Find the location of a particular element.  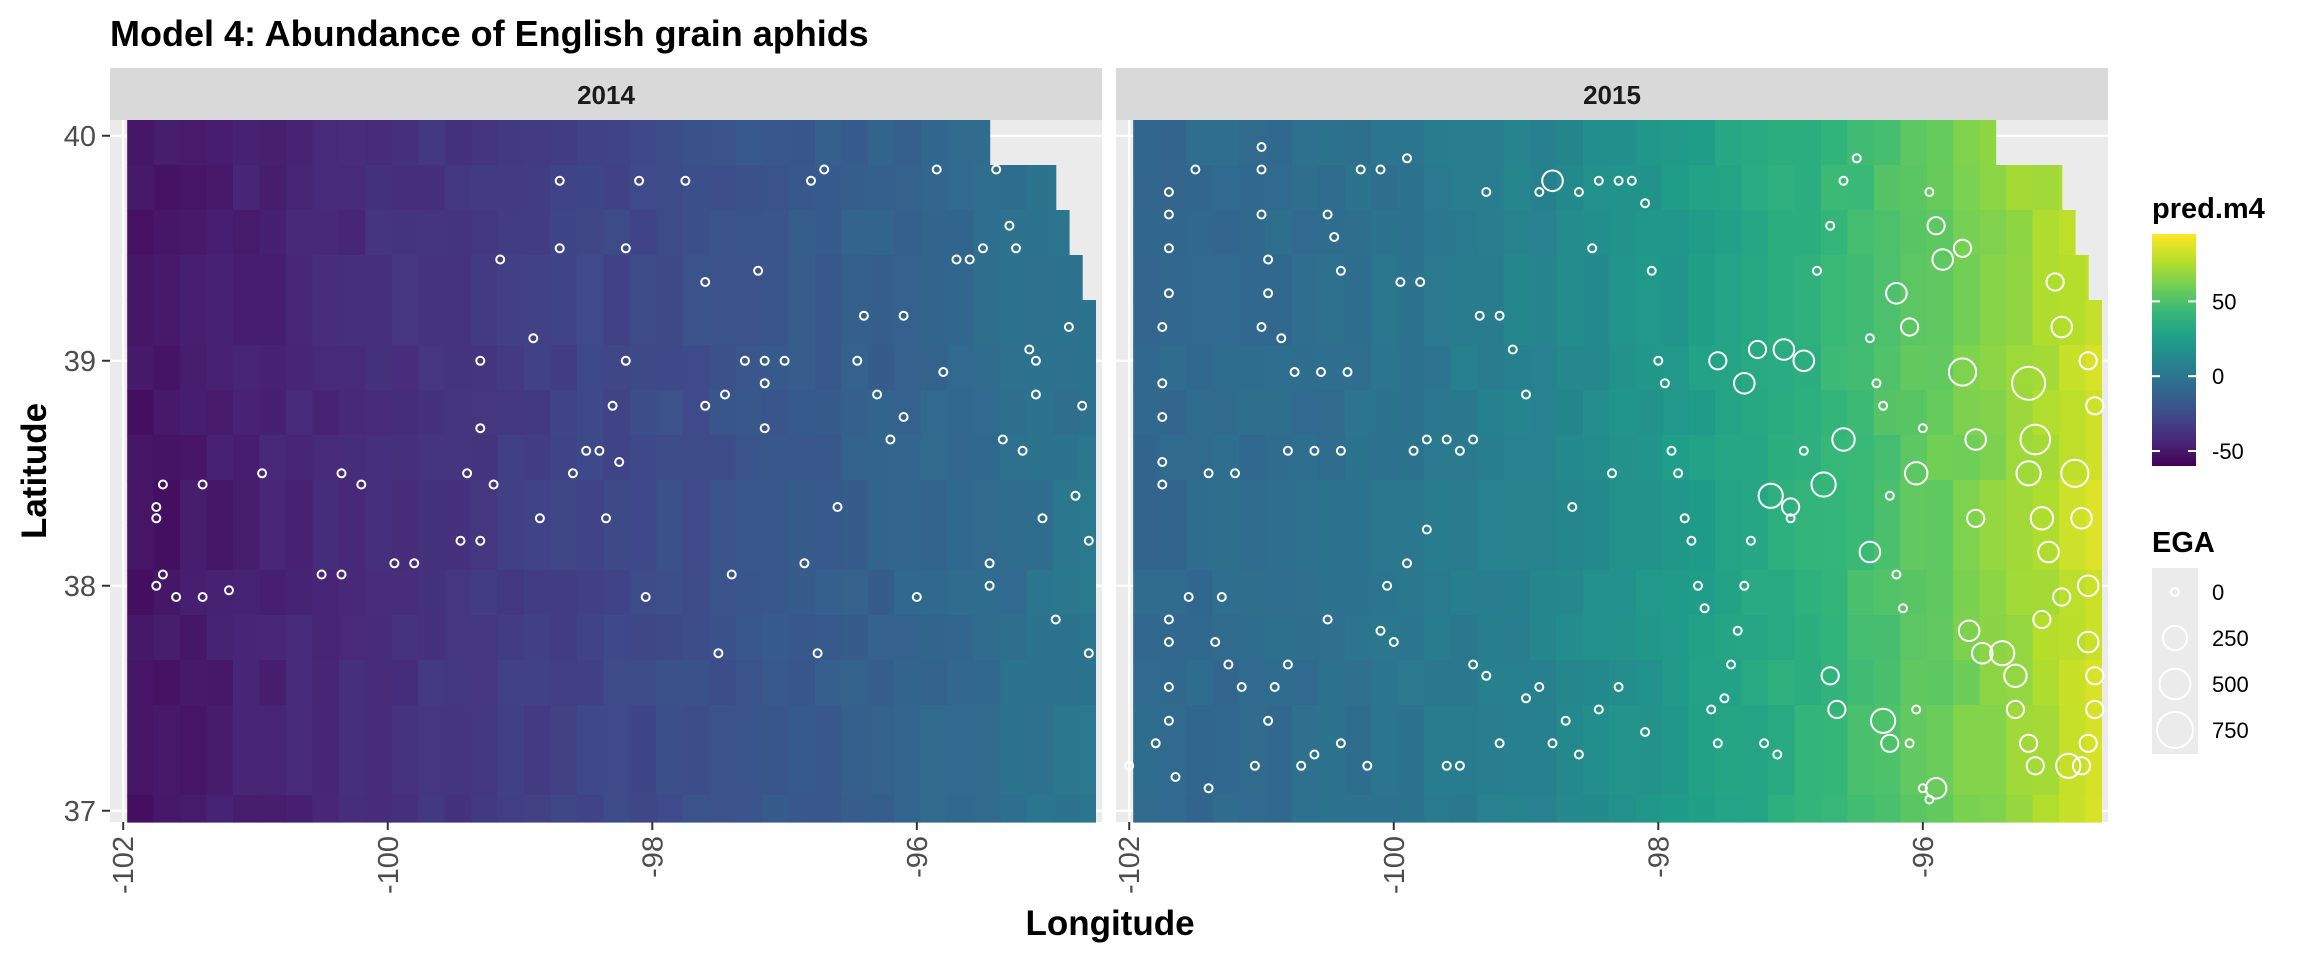

x-axis-title: Longitude is located at coordinates (1109, 923).